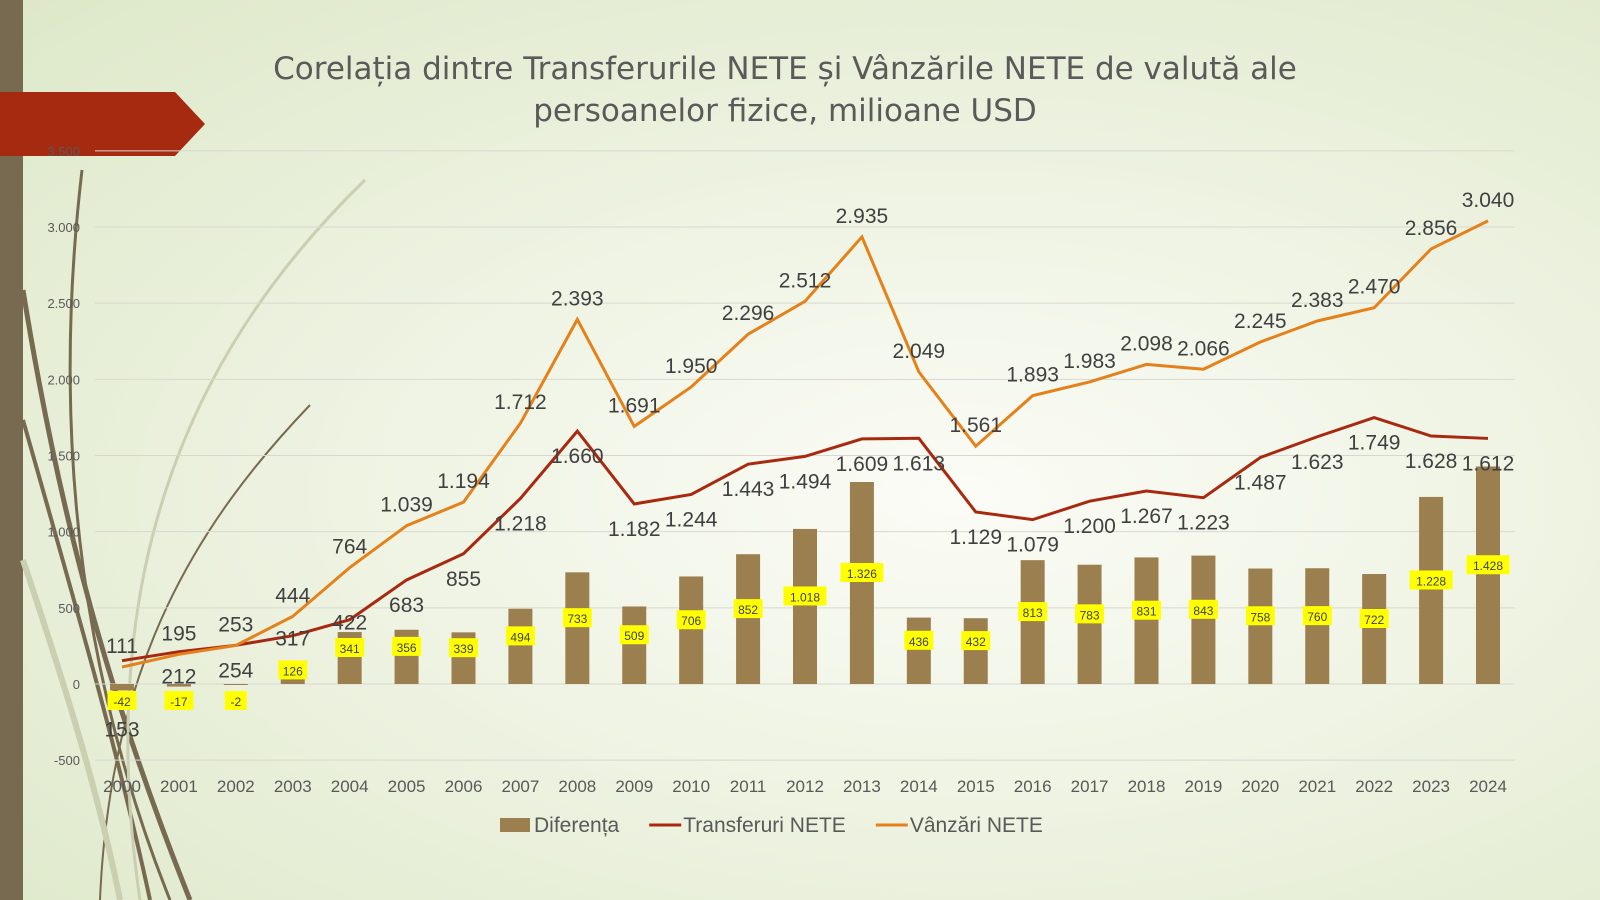  I want to click on transferuri-data-label: 422, so click(349, 623).